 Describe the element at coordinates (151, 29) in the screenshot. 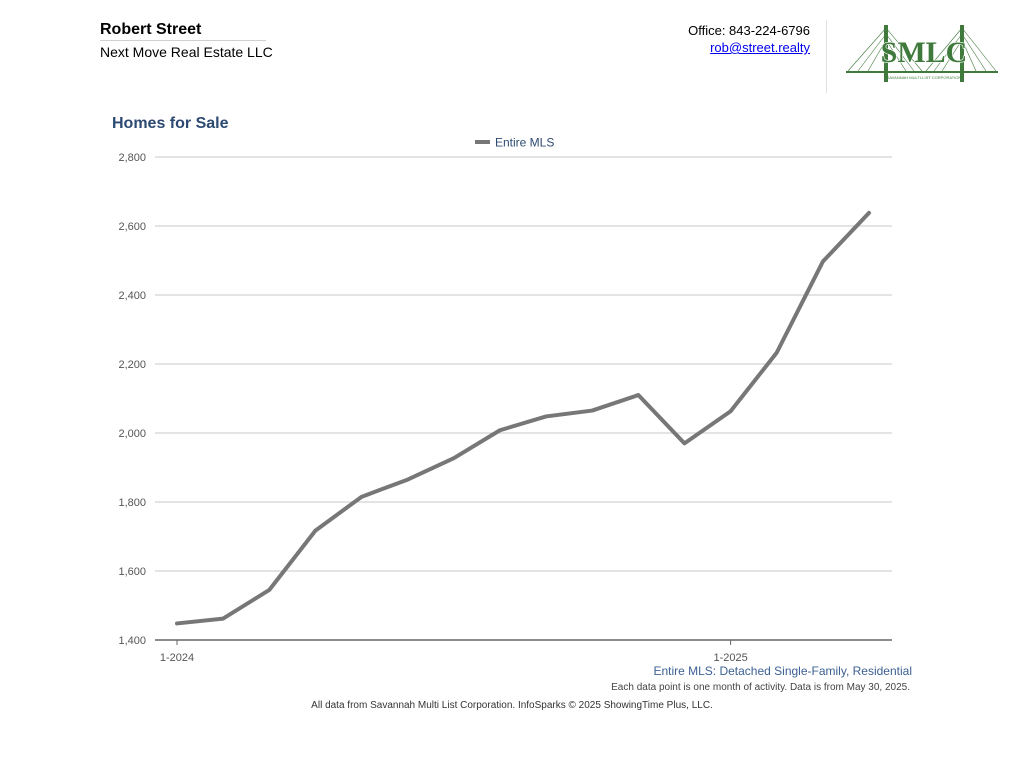

I see `agent-name: Robert Street` at that location.